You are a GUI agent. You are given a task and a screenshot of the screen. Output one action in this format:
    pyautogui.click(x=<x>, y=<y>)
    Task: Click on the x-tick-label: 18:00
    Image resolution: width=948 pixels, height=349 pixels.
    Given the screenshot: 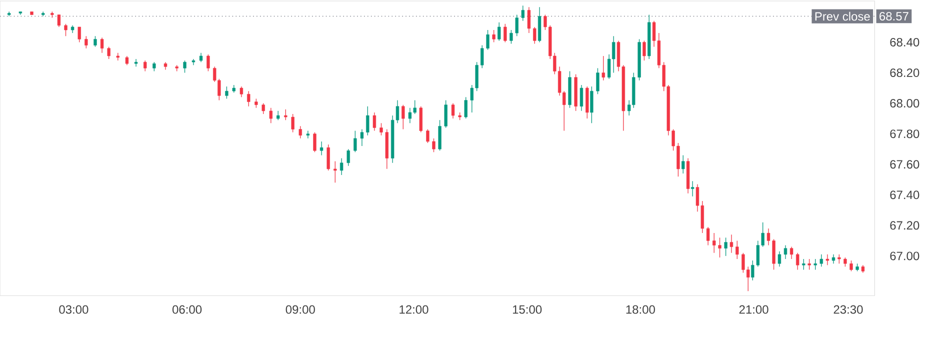 What is the action you would take?
    pyautogui.click(x=640, y=309)
    